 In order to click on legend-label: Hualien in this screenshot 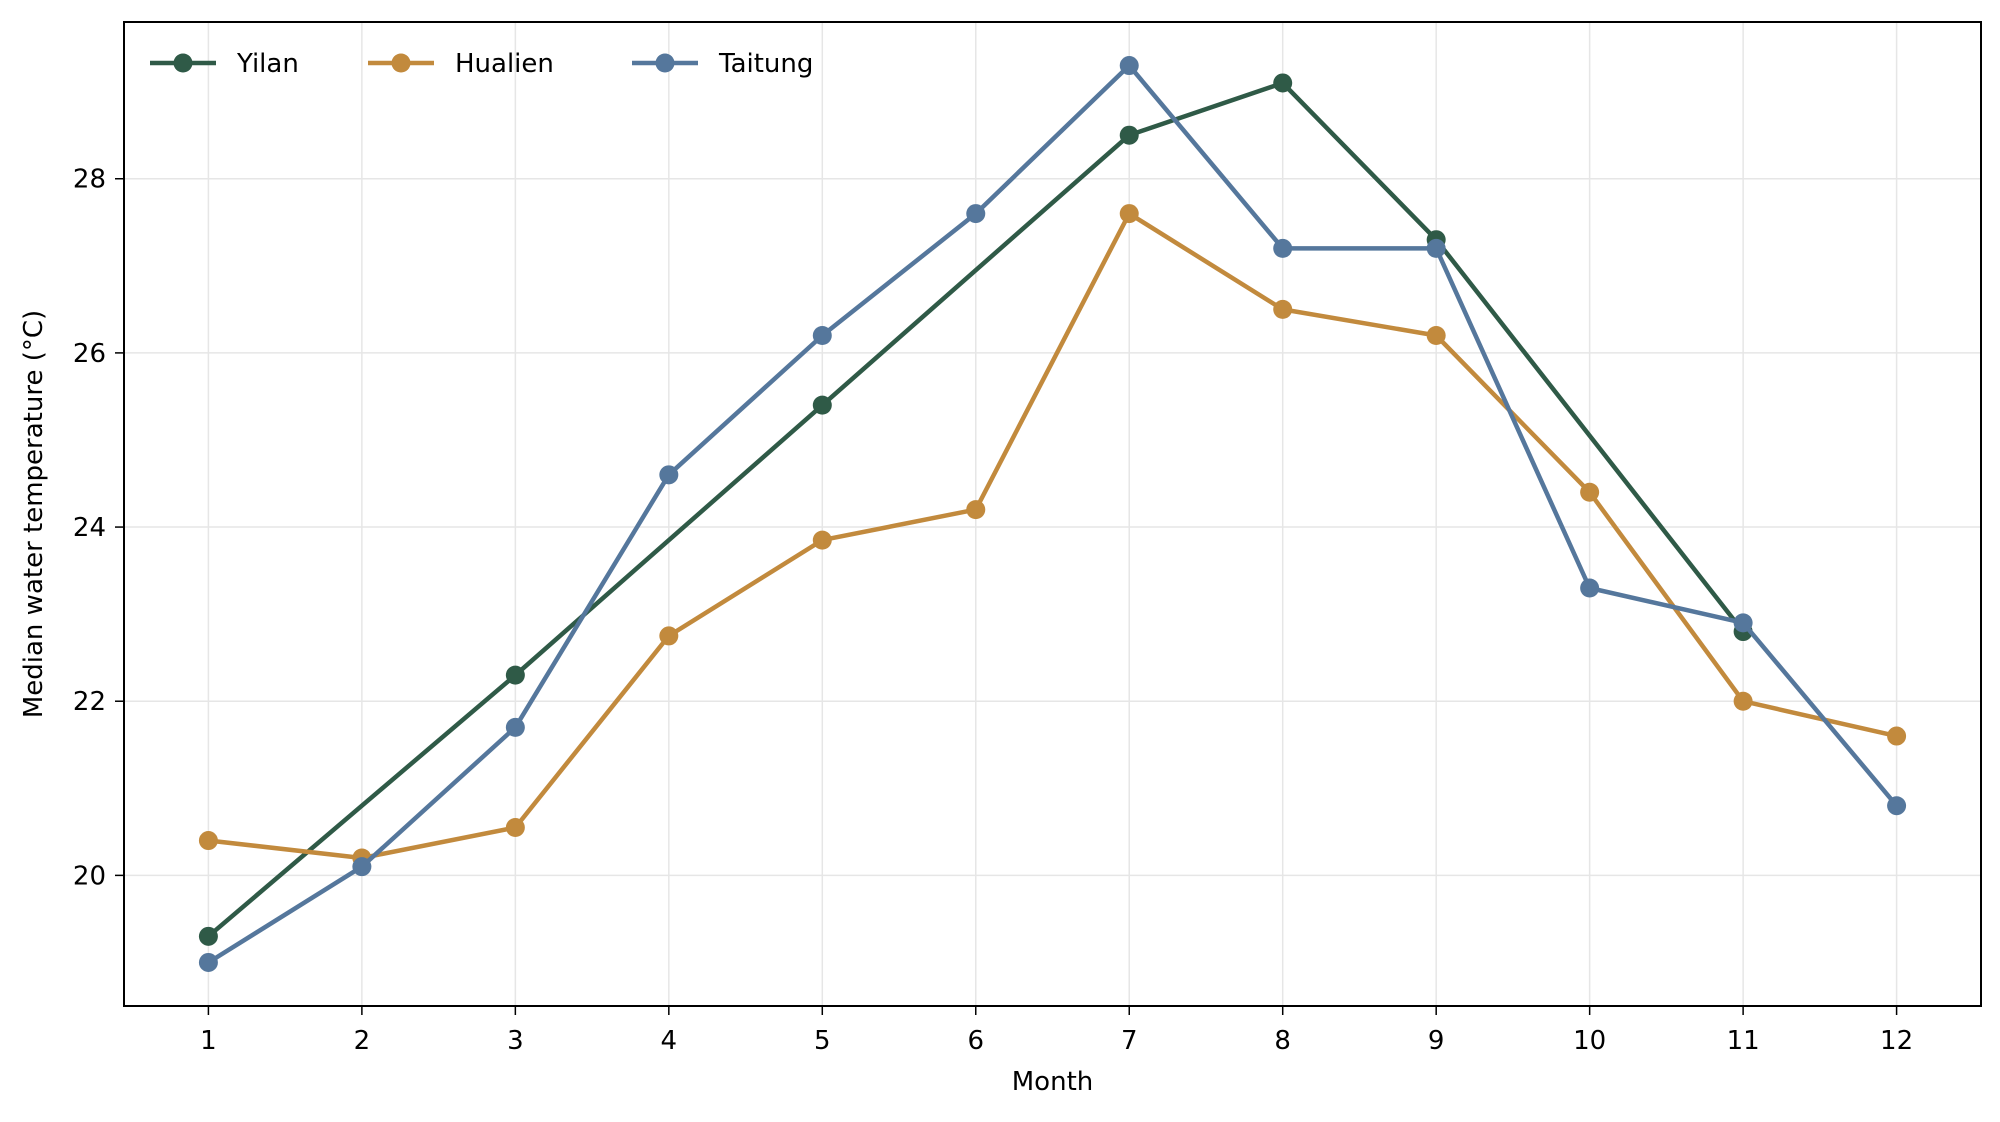, I will do `click(504, 64)`.